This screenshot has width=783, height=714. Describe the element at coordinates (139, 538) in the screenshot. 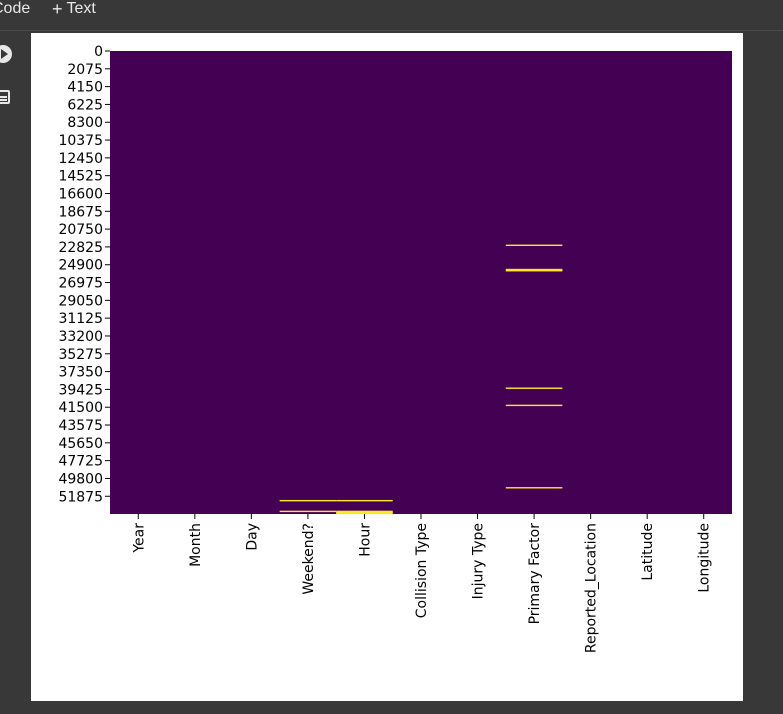

I see `x-tick-label: Year` at that location.